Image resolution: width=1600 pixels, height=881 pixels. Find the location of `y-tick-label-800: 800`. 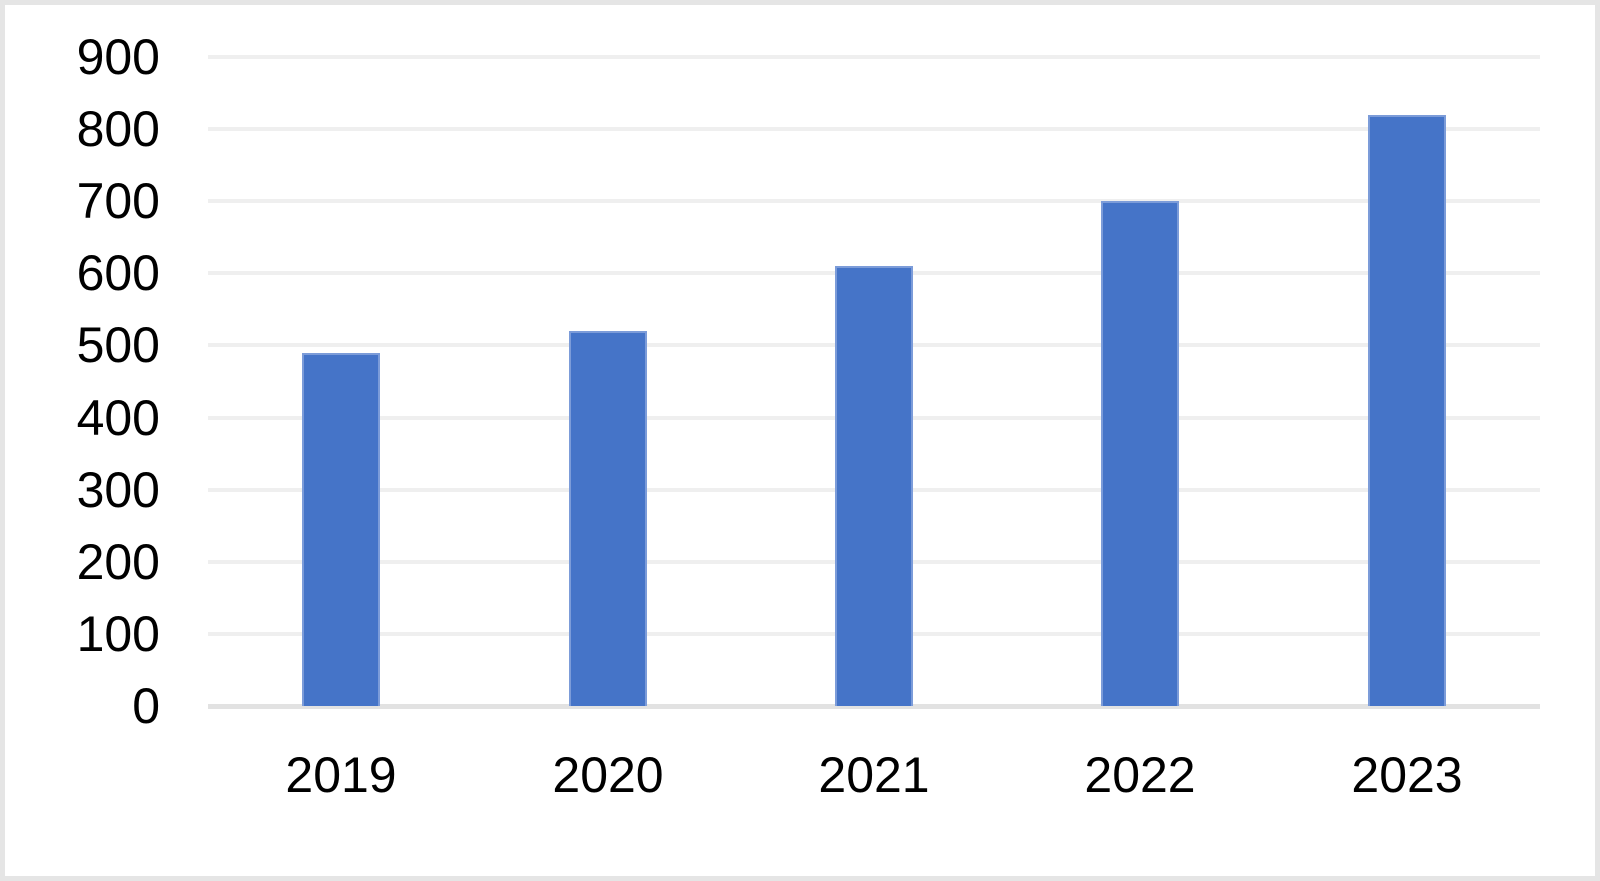

y-tick-label-800: 800 is located at coordinates (118, 129).